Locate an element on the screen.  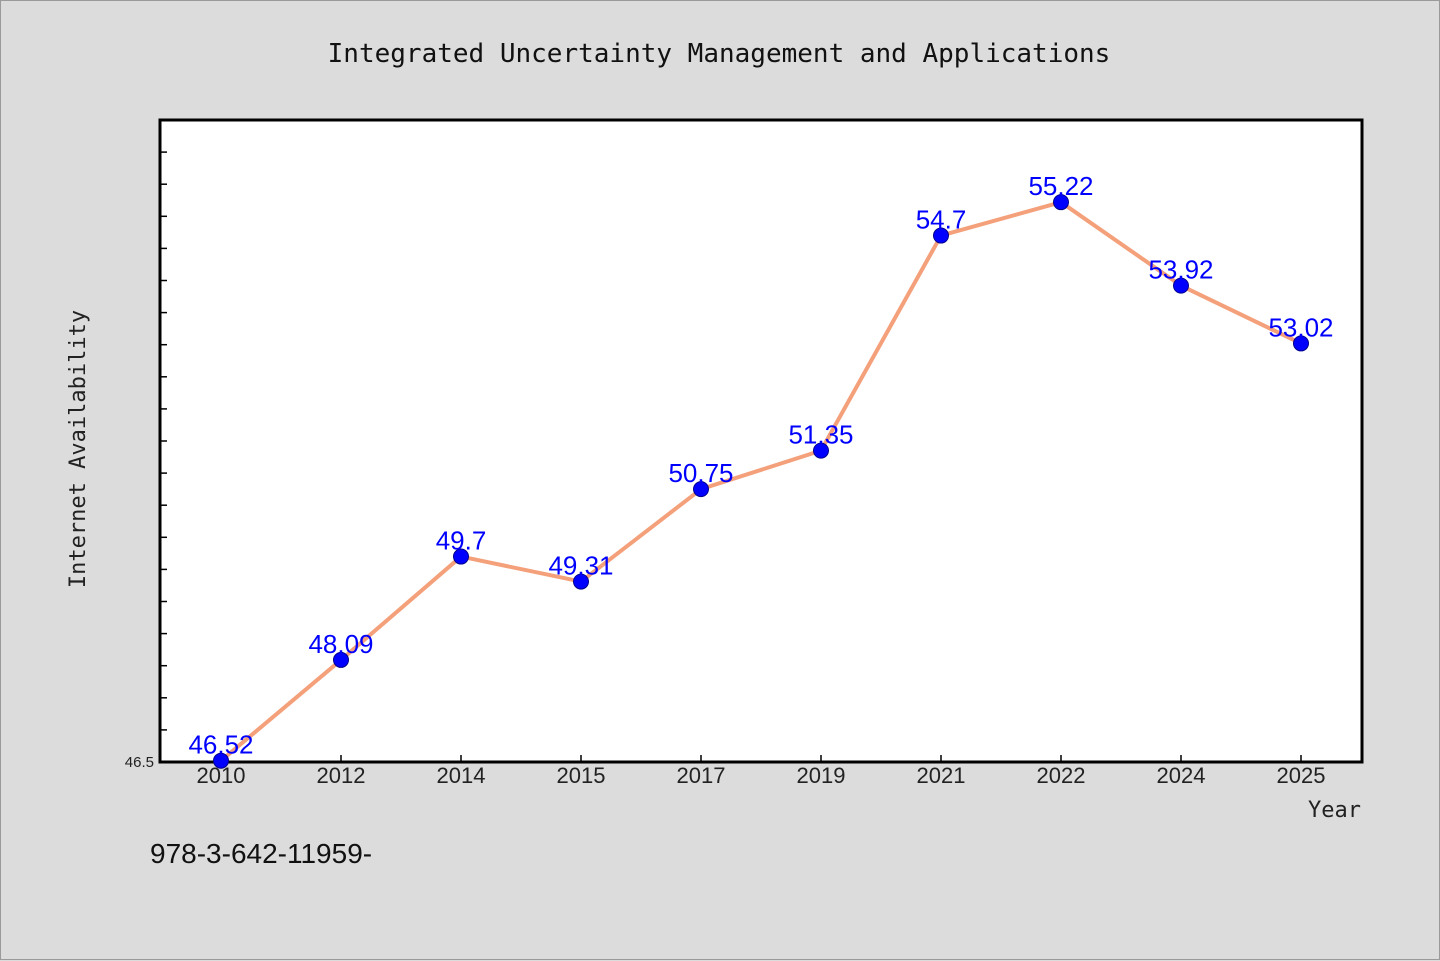
data-label: 46.52 is located at coordinates (220, 745).